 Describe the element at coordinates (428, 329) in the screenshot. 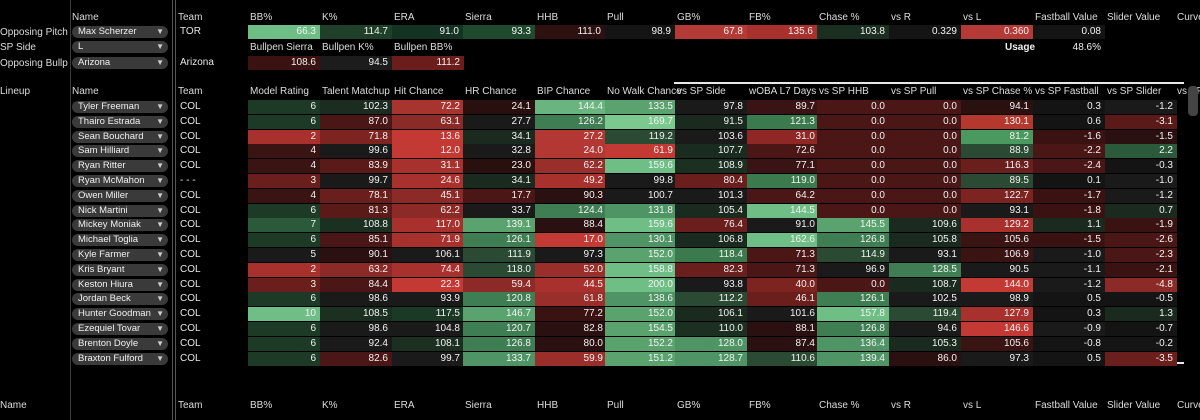

I see `player-stat-cell: 104.8` at that location.